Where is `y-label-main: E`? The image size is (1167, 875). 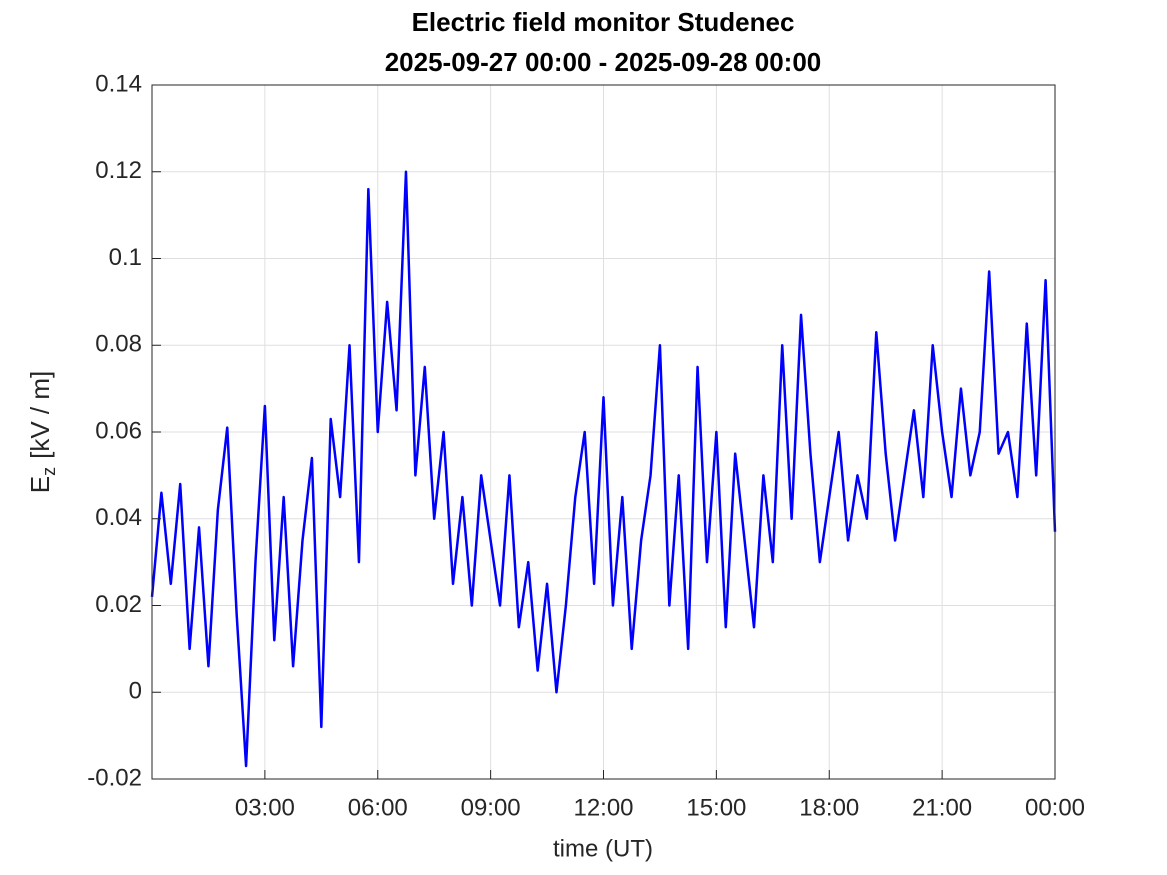 y-label-main: E is located at coordinates (40, 484).